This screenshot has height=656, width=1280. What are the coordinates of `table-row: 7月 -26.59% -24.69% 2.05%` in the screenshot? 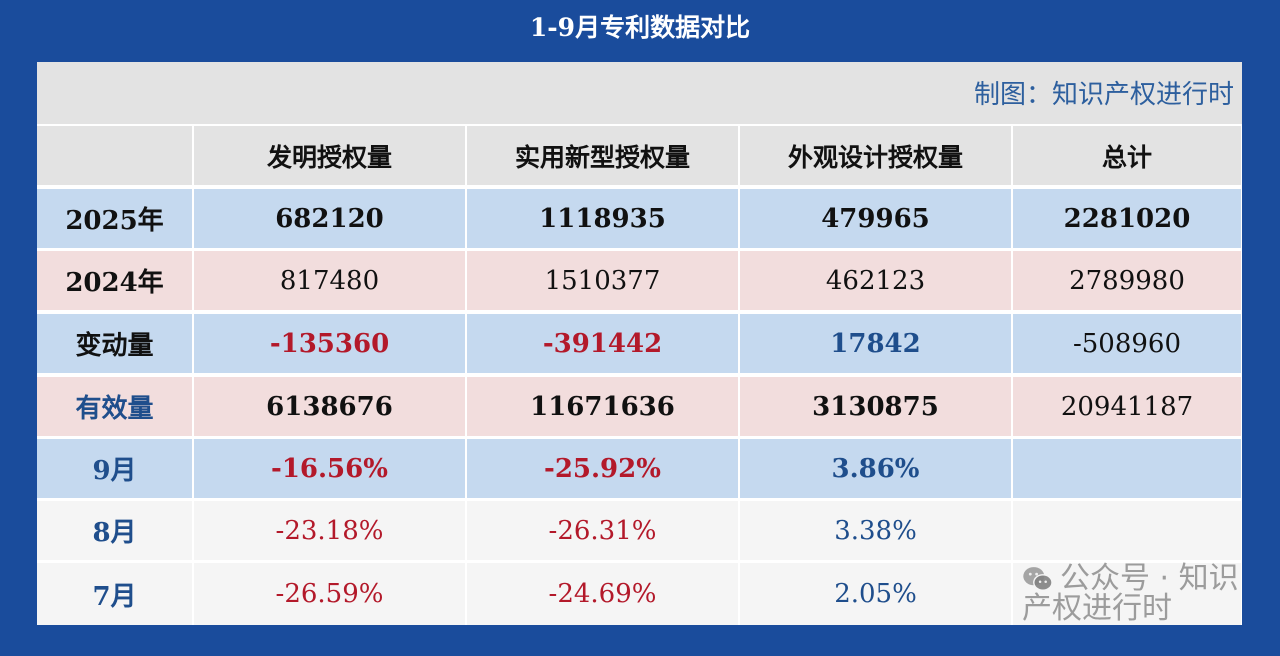 It's located at (639, 594).